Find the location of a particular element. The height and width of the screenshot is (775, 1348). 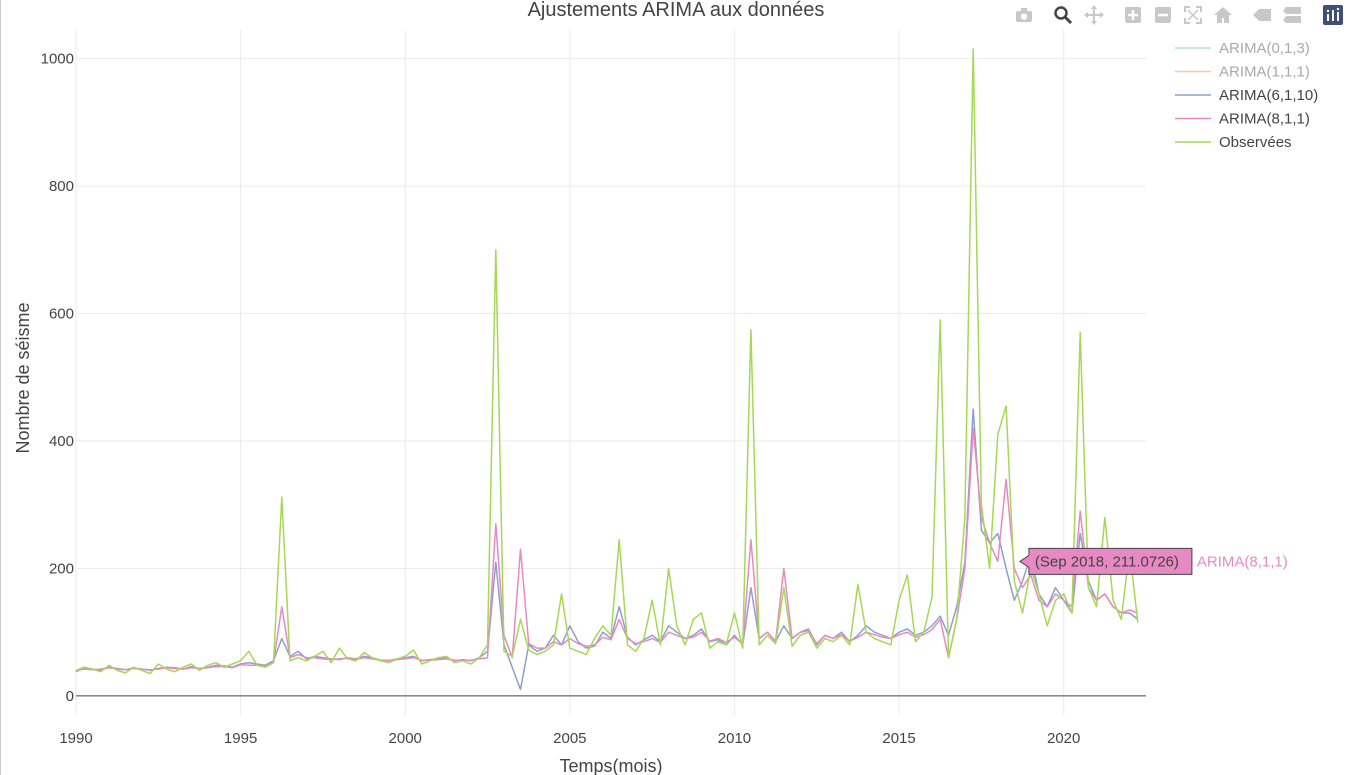

hover-closest-icon is located at coordinates (1262, 15).